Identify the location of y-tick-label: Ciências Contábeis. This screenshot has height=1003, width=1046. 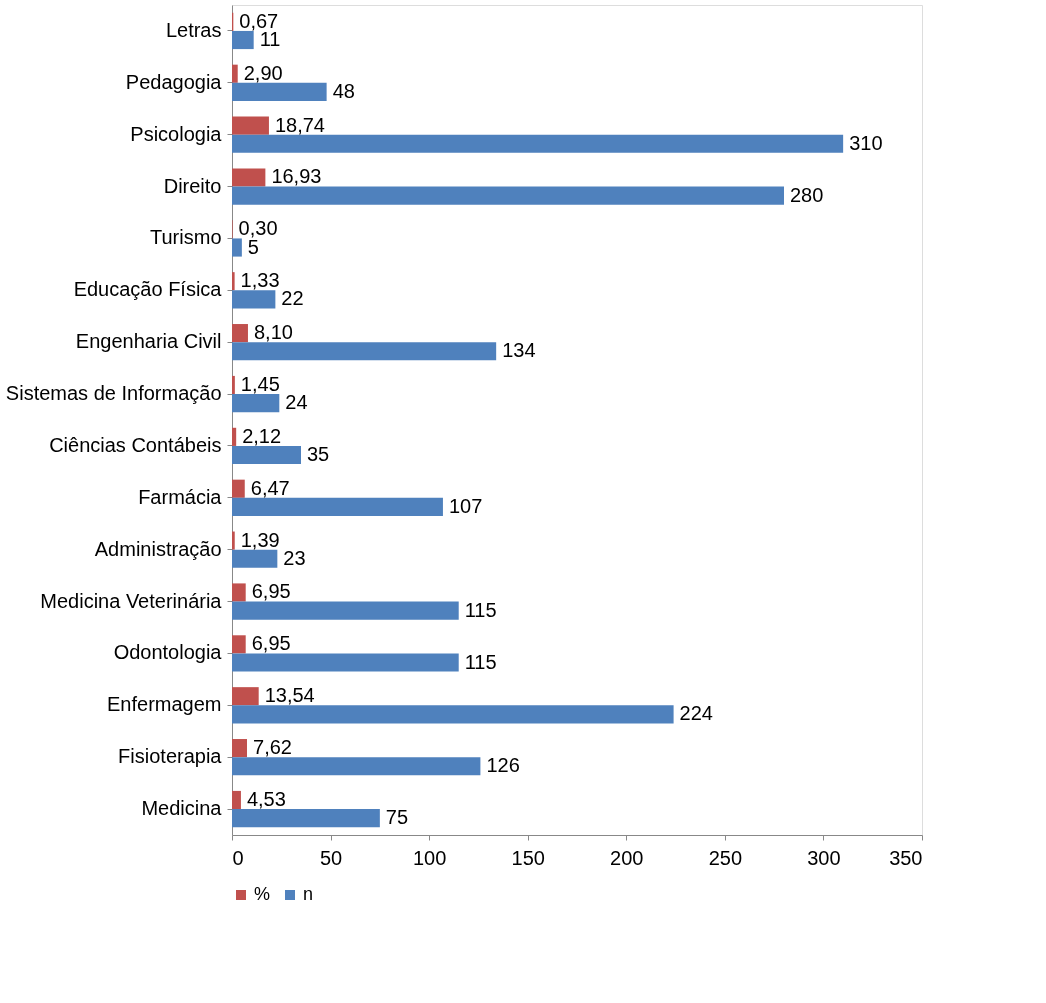
(135, 444).